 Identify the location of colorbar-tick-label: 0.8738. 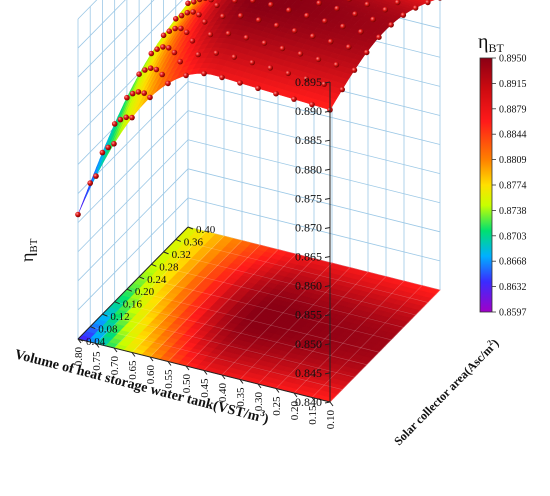
(513, 211).